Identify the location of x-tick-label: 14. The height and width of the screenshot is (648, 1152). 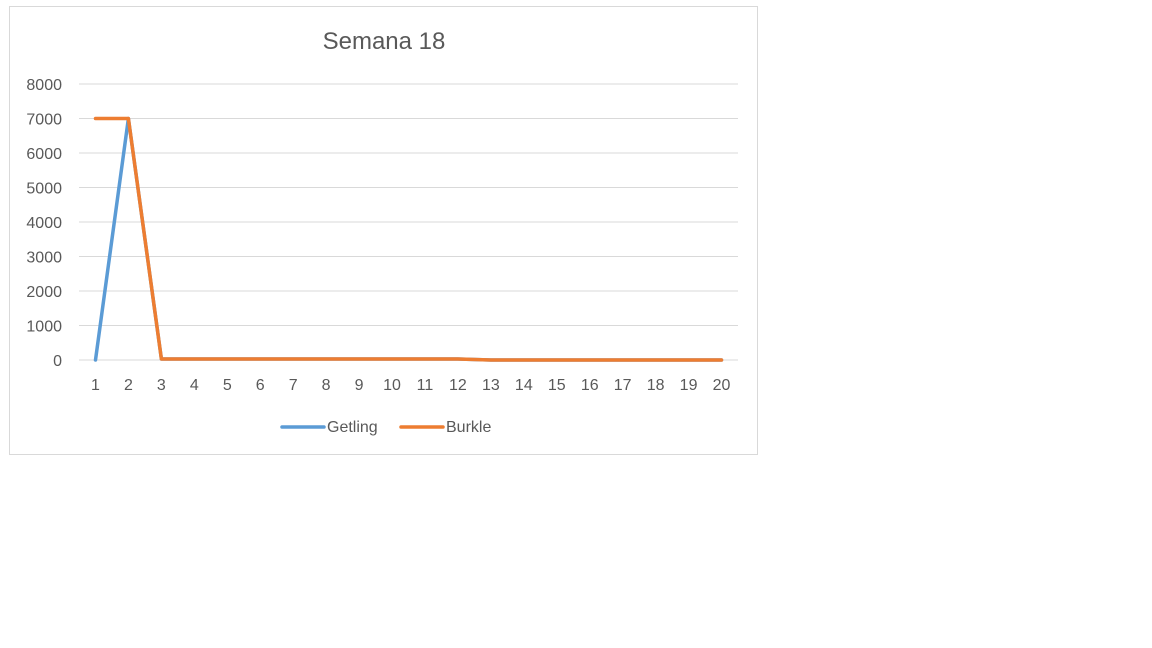
(524, 385).